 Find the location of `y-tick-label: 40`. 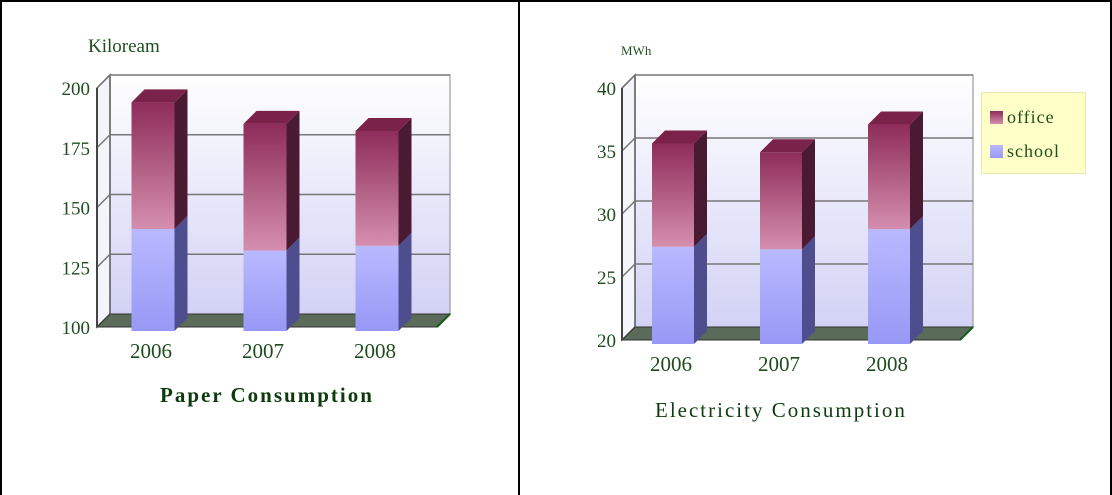

y-tick-label: 40 is located at coordinates (606, 89).